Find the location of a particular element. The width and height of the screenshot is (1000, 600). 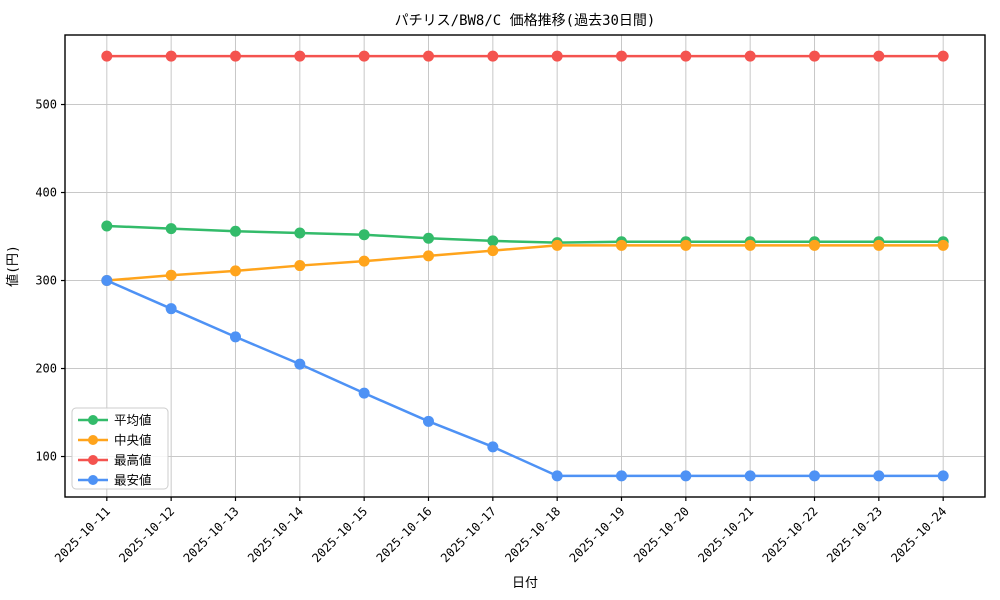

x-tick-label: 2025-10-19 is located at coordinates (597, 534).